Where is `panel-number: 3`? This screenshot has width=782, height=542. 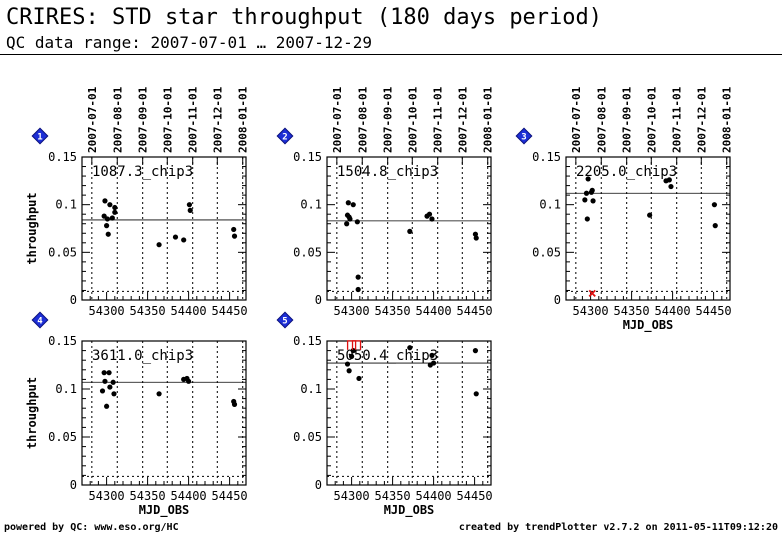 panel-number: 3 is located at coordinates (523, 138).